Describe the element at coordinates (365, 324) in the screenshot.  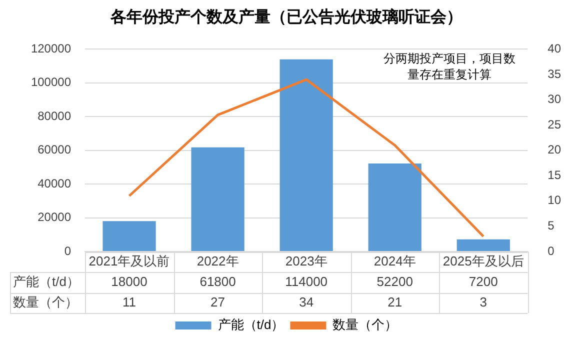
I see `legend-label: 数量（个）` at that location.